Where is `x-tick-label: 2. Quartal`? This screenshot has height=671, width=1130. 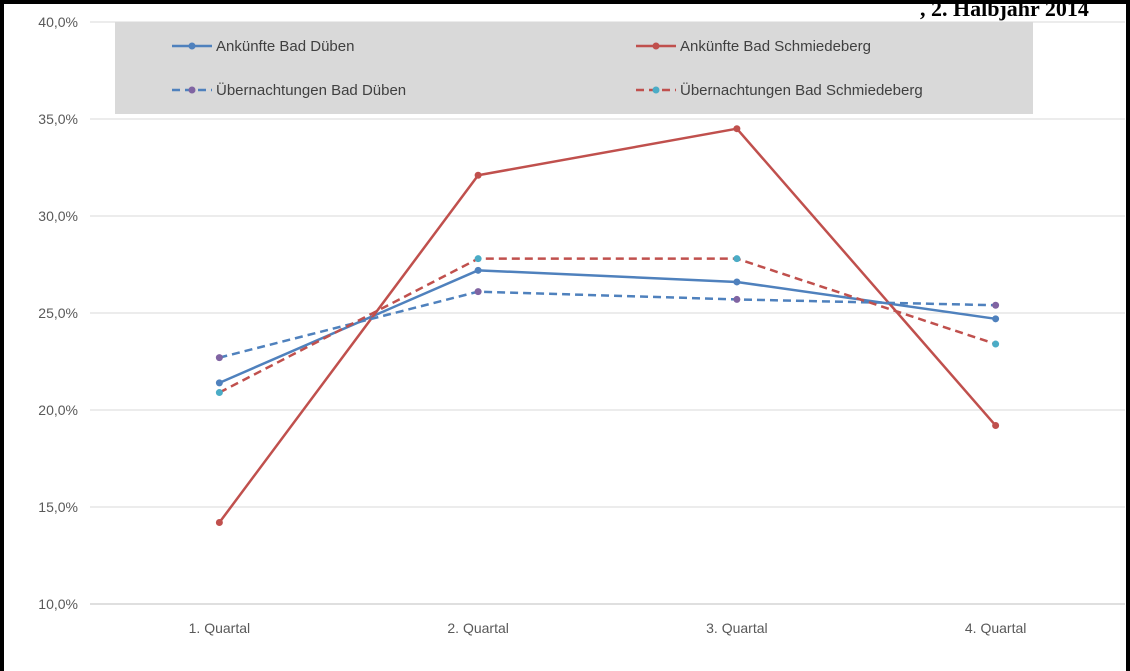 x-tick-label: 2. Quartal is located at coordinates (477, 628).